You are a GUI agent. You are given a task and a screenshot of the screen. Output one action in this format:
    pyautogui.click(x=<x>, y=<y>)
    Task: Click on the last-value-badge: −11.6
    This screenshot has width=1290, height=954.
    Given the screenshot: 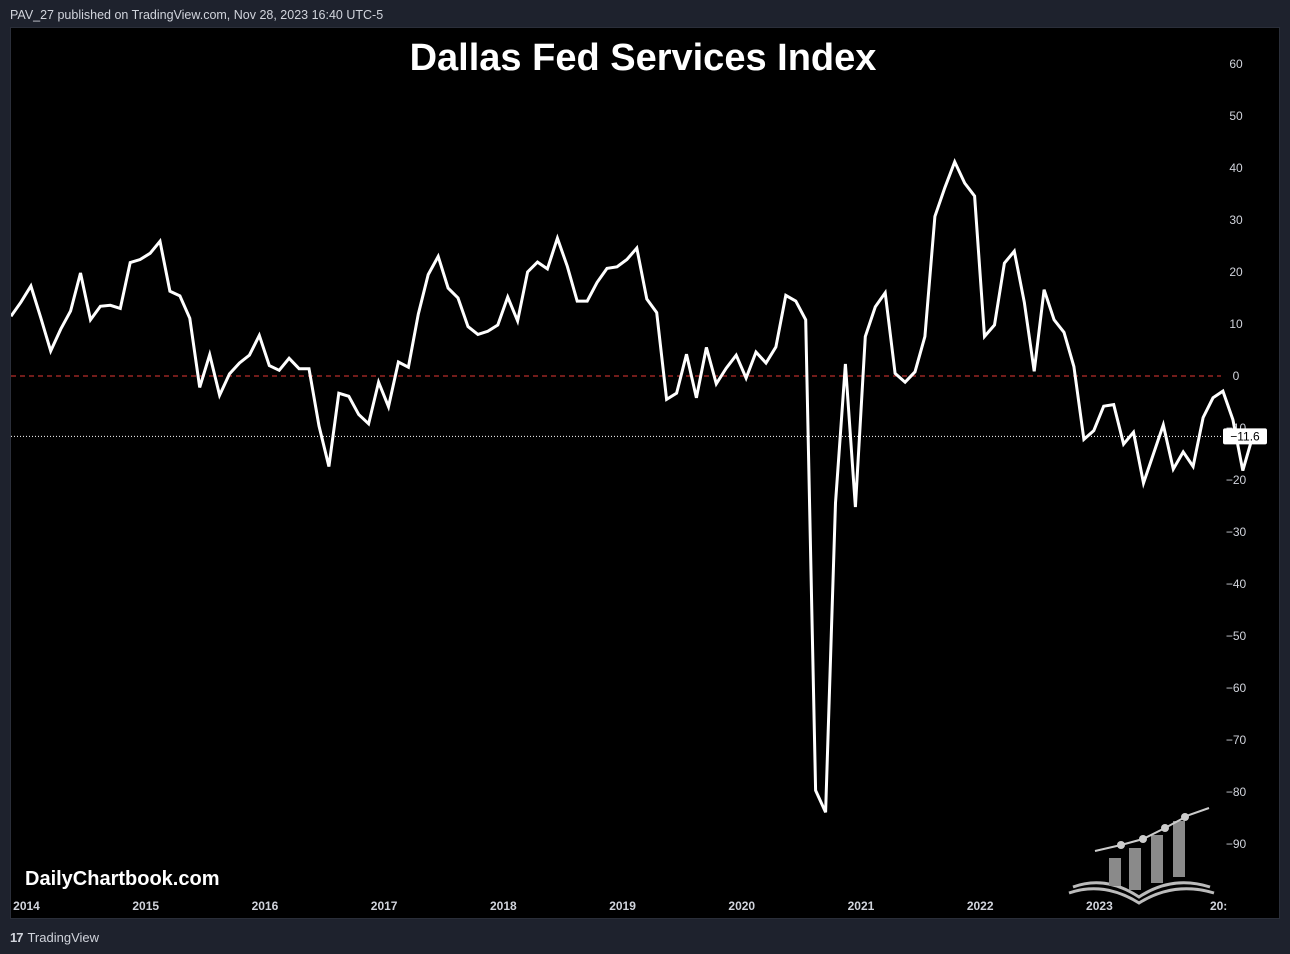 What is the action you would take?
    pyautogui.click(x=1245, y=436)
    